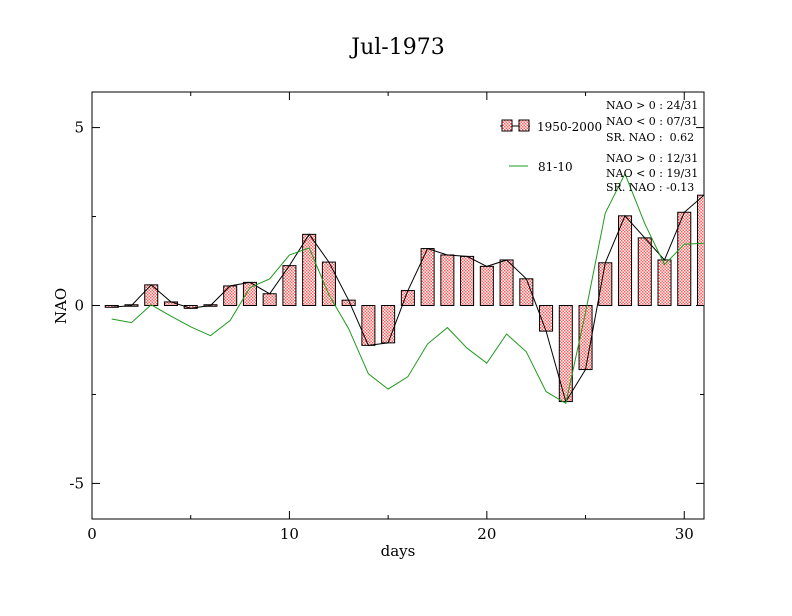 The width and height of the screenshot is (792, 616). Describe the element at coordinates (650, 187) in the screenshot. I see `stat-sr-nao-2: SR. NAO : -0.13` at that location.